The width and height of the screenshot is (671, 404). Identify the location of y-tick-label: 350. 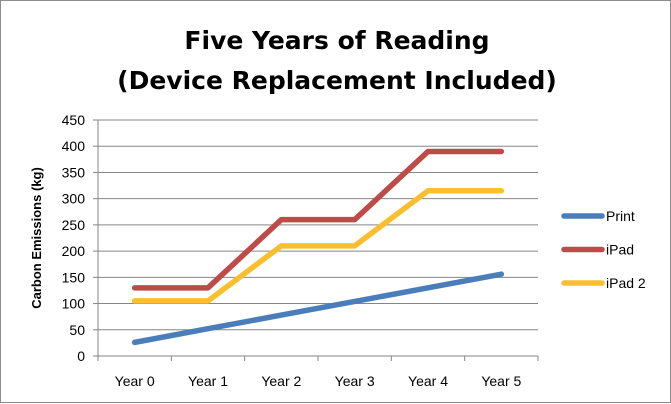
(74, 172).